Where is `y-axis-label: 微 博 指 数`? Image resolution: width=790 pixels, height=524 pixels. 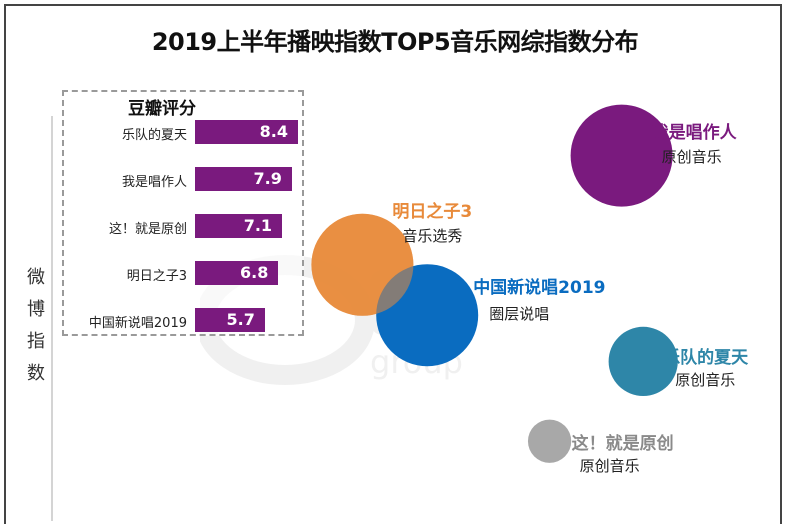 y-axis-label: 微 博 指 数 is located at coordinates (36, 326).